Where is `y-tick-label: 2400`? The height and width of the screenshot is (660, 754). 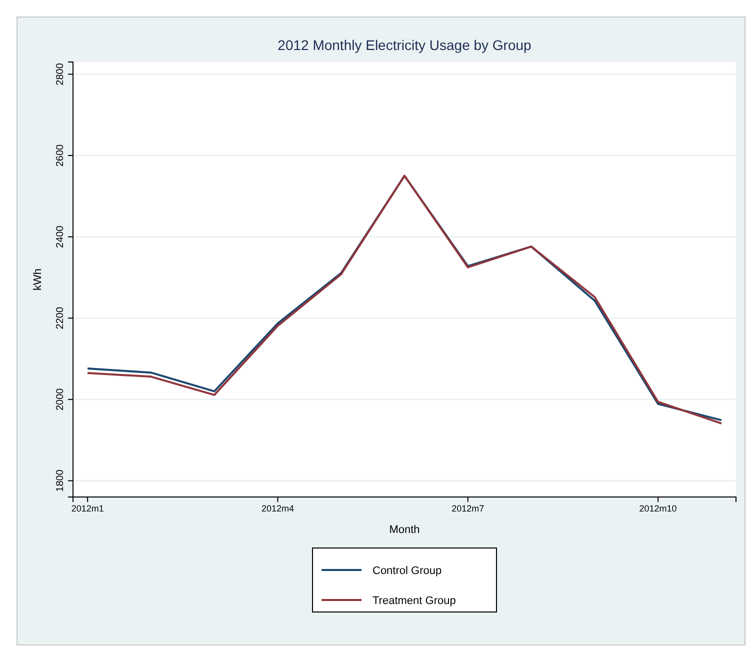 y-tick-label: 2400 is located at coordinates (60, 236).